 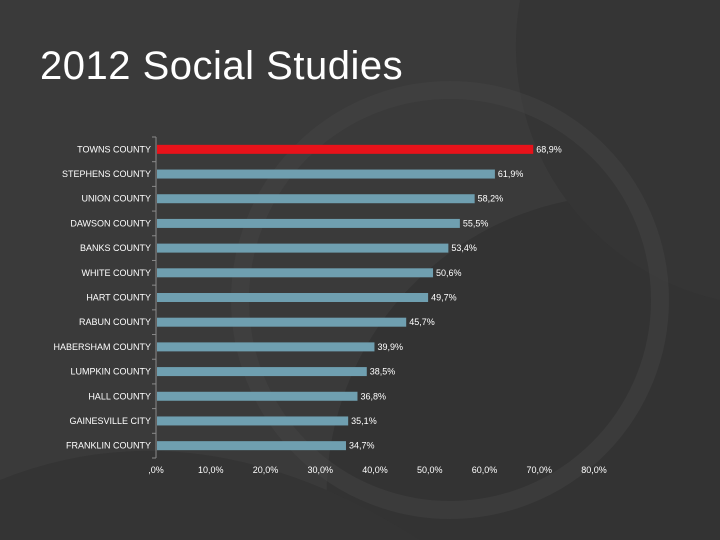 I want to click on x-tick-label: 60,0%, so click(x=485, y=470).